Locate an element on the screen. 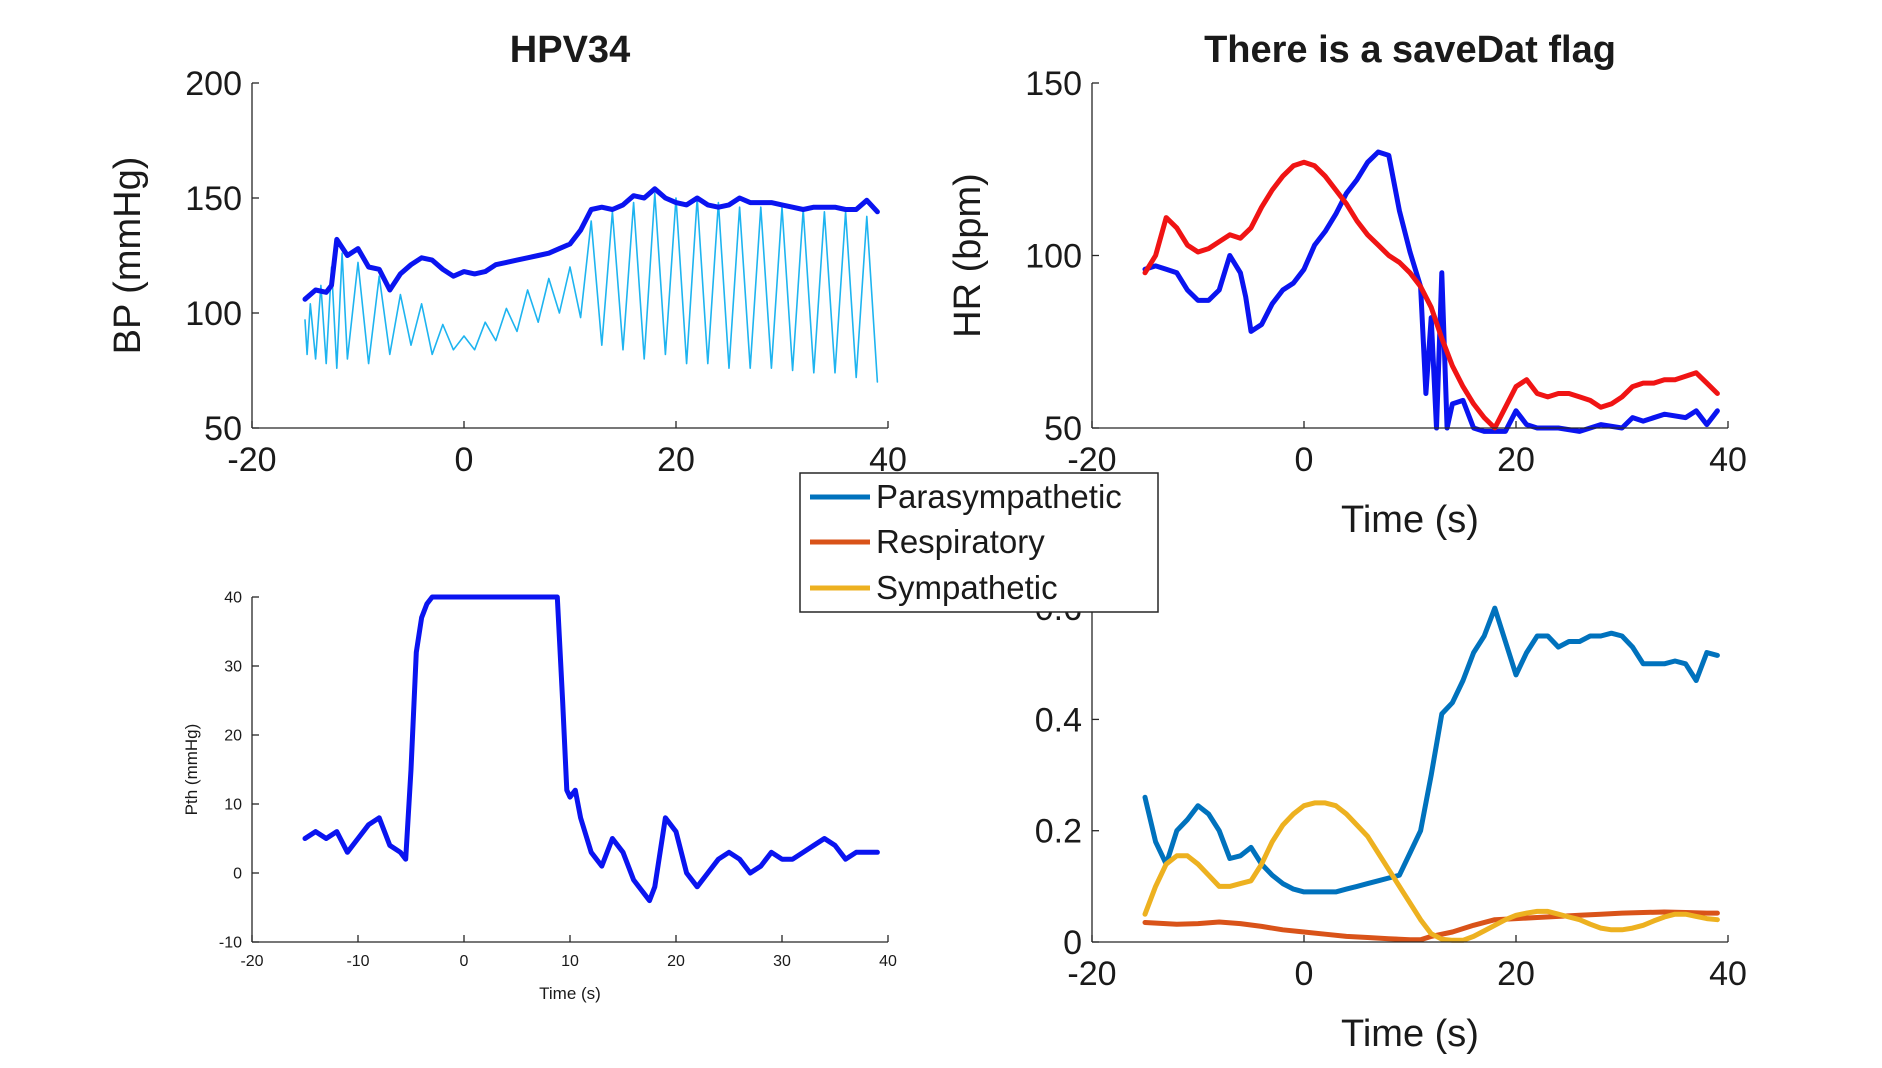 The width and height of the screenshot is (1882, 1068). legend: Parasympathetic Respiratory Sympathetic is located at coordinates (979, 542).